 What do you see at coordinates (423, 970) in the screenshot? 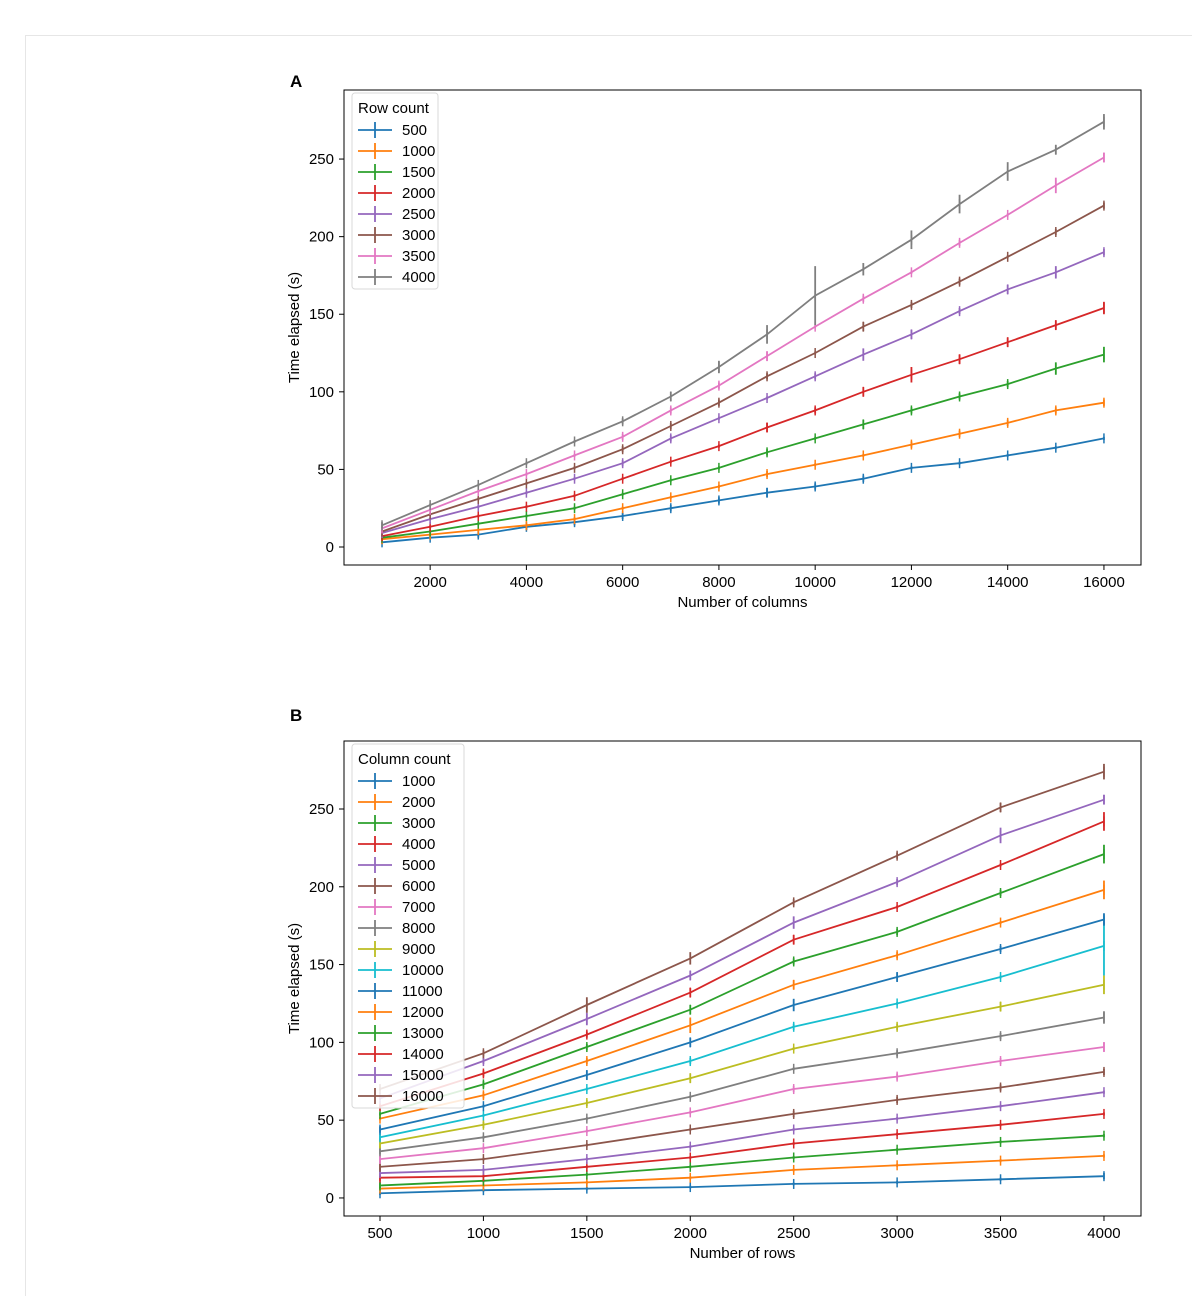
I see `legend-entry: 10000` at bounding box center [423, 970].